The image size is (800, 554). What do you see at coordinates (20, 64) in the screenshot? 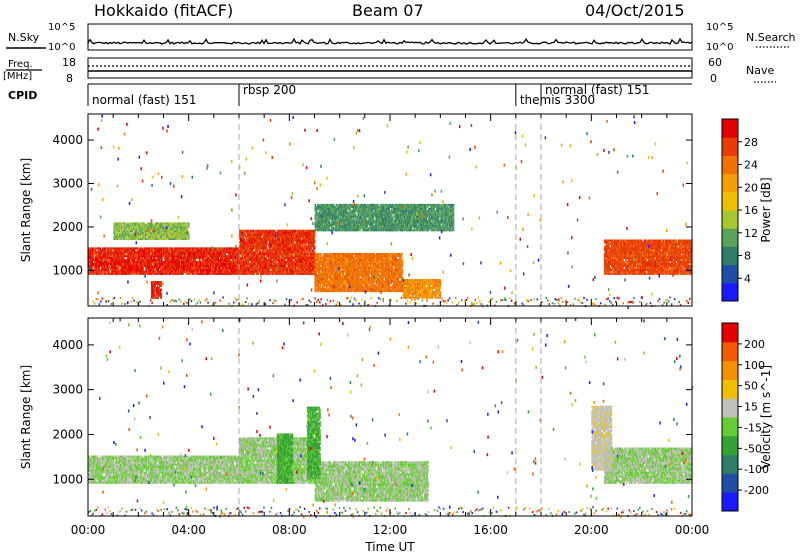
I see `freq-label: Freq.` at bounding box center [20, 64].